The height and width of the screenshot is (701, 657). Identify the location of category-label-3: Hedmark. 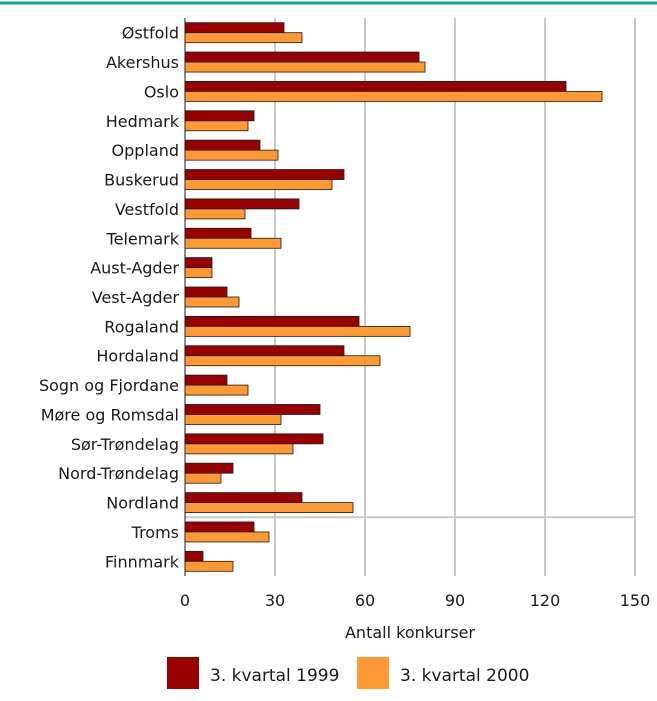
(143, 121).